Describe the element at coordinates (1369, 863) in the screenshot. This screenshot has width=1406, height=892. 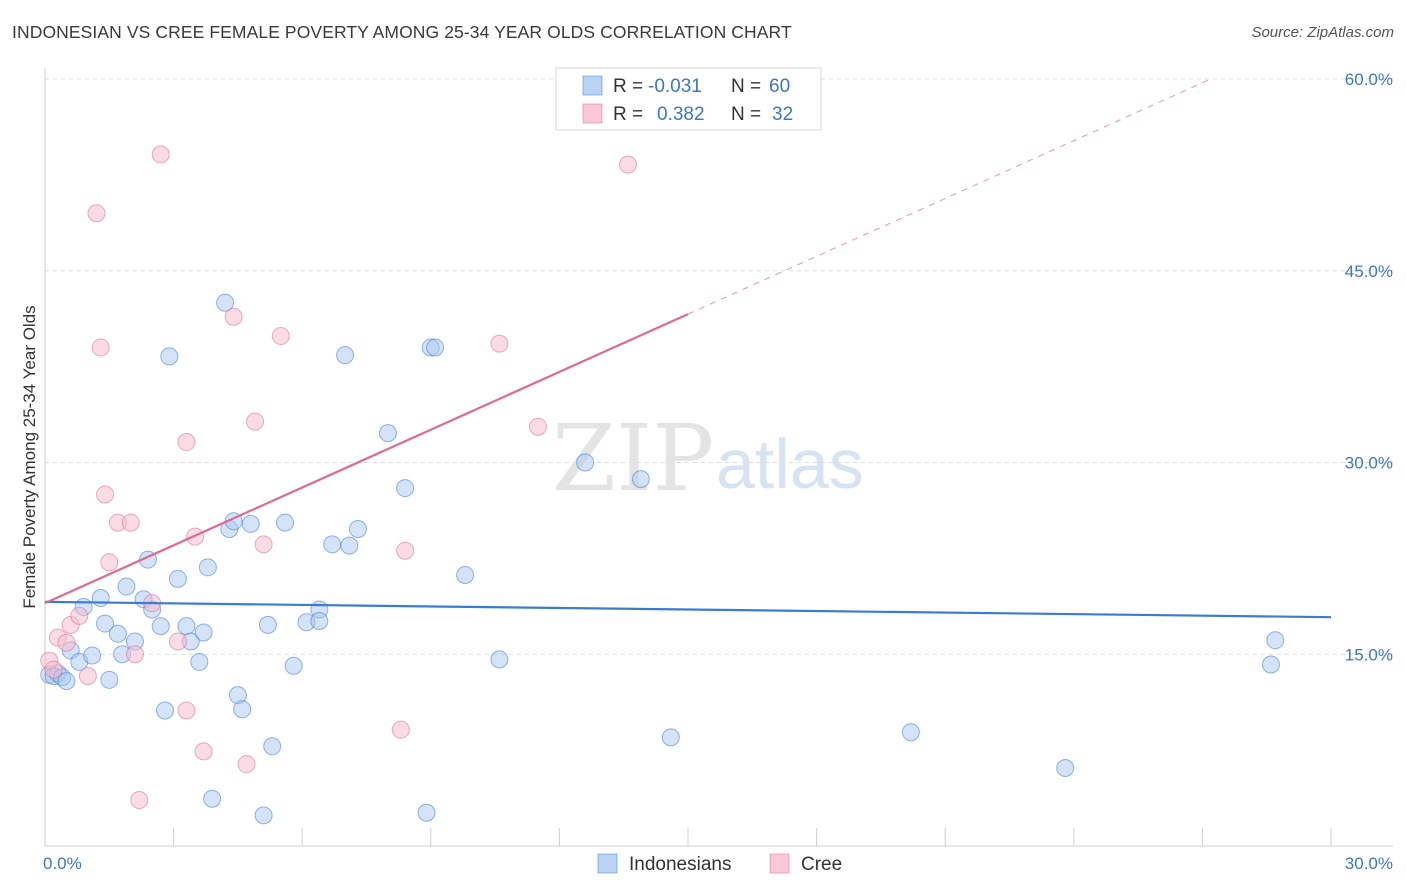
I see `x-tick-label: 30.0%` at that location.